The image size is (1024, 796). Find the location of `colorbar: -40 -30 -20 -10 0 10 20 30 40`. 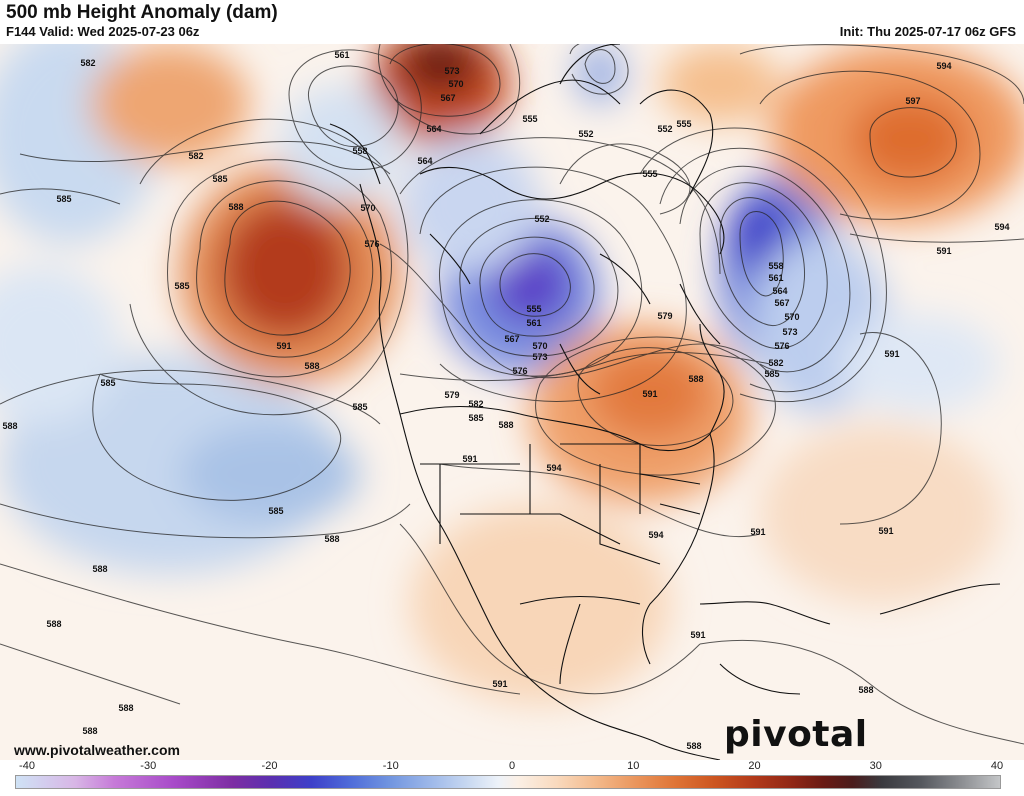

colorbar: -40 -30 -20 -10 0 10 20 30 40 is located at coordinates (512, 775).